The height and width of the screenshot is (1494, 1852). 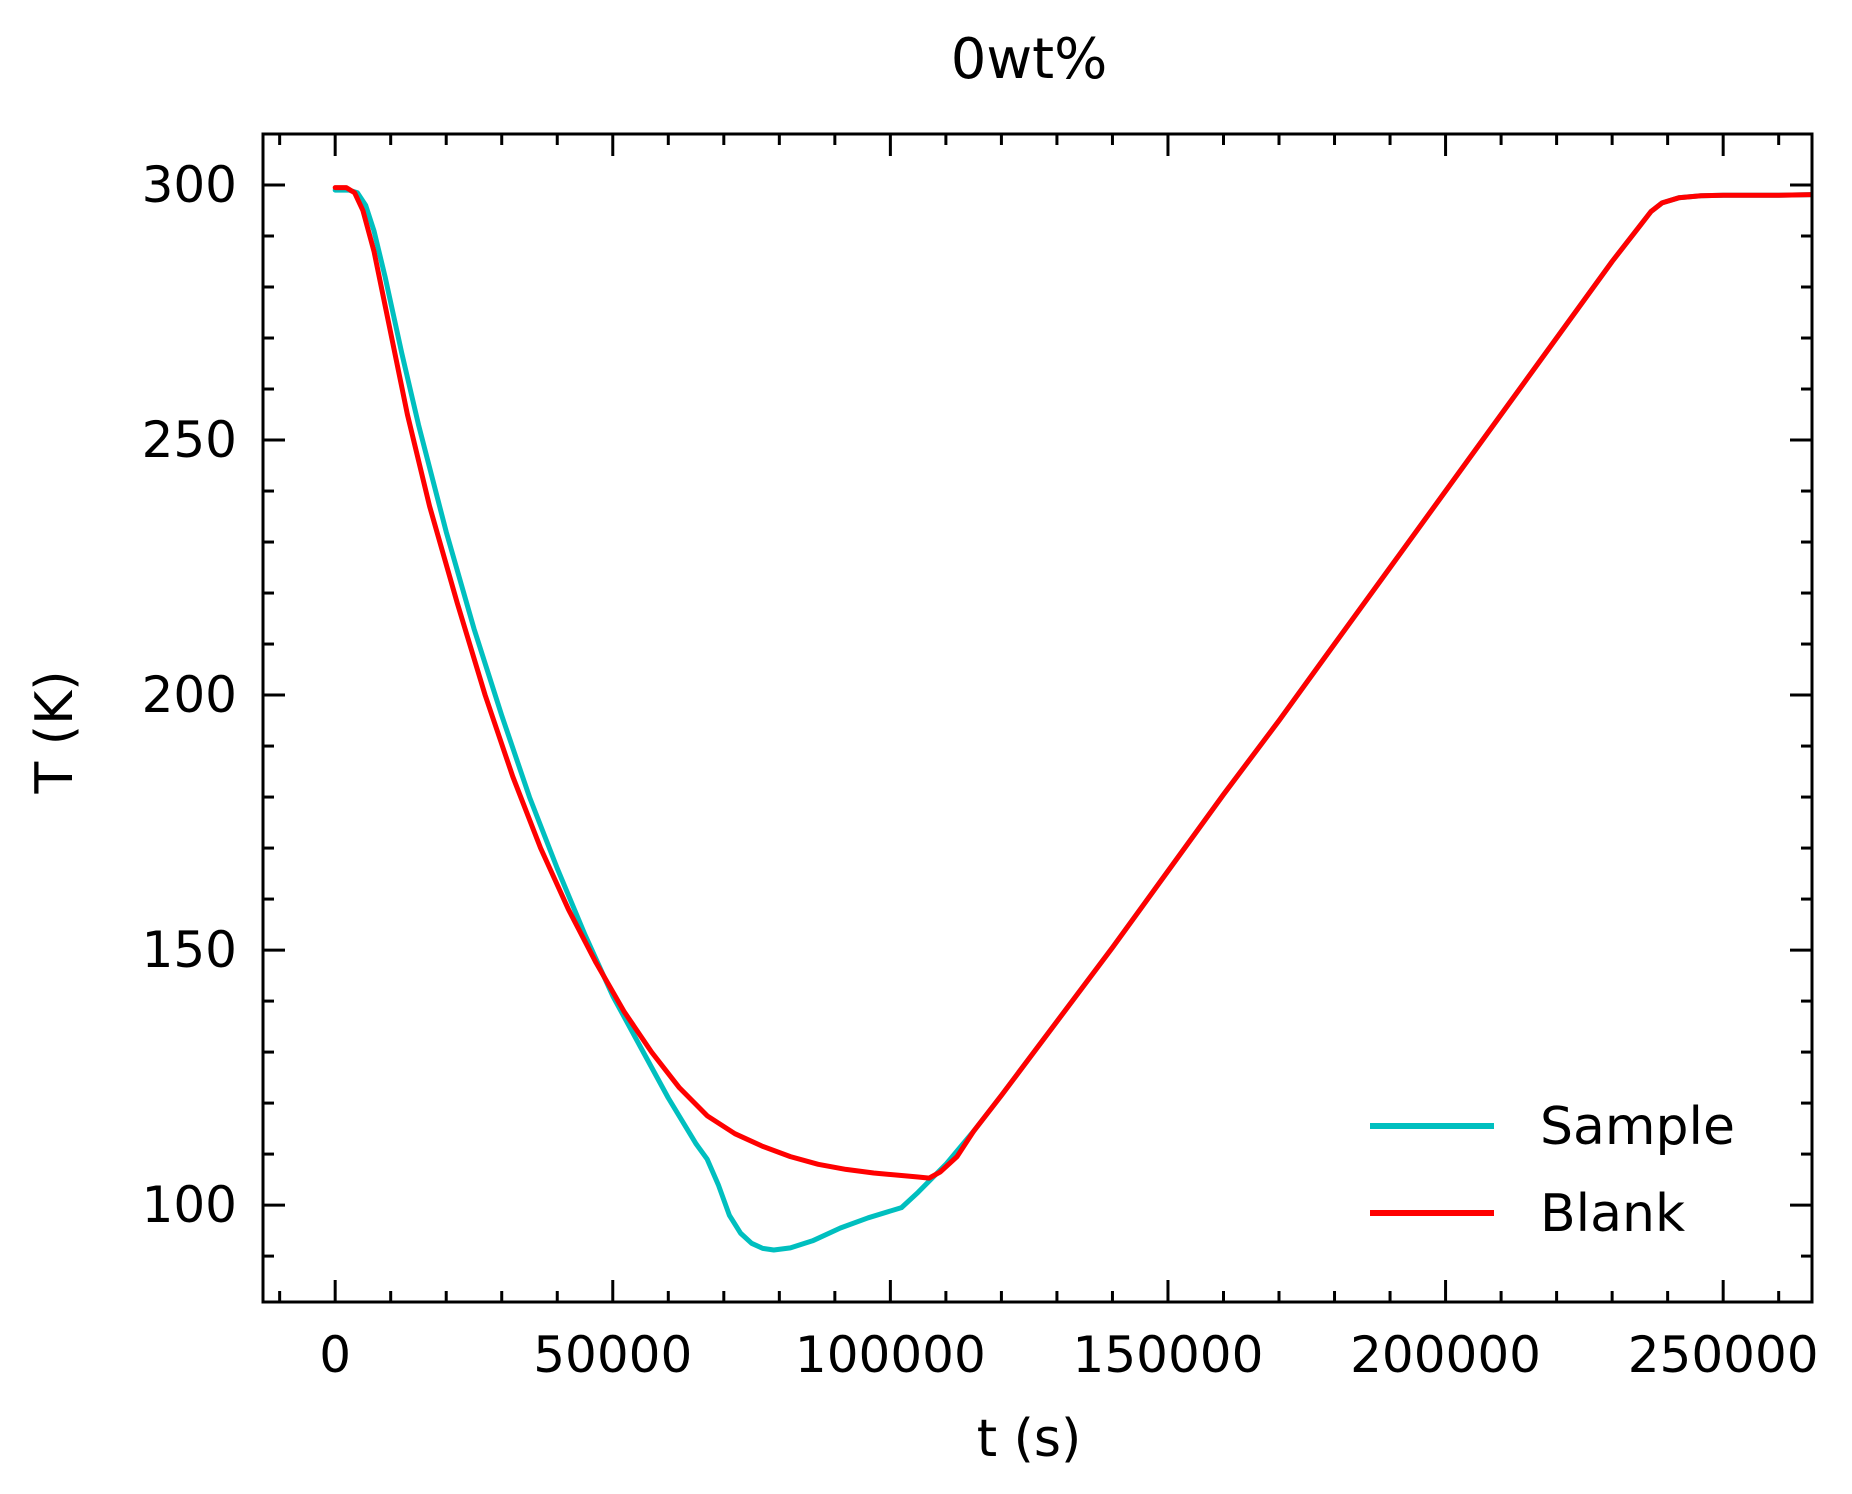 I want to click on y-tick-label: 150, so click(x=189, y=950).